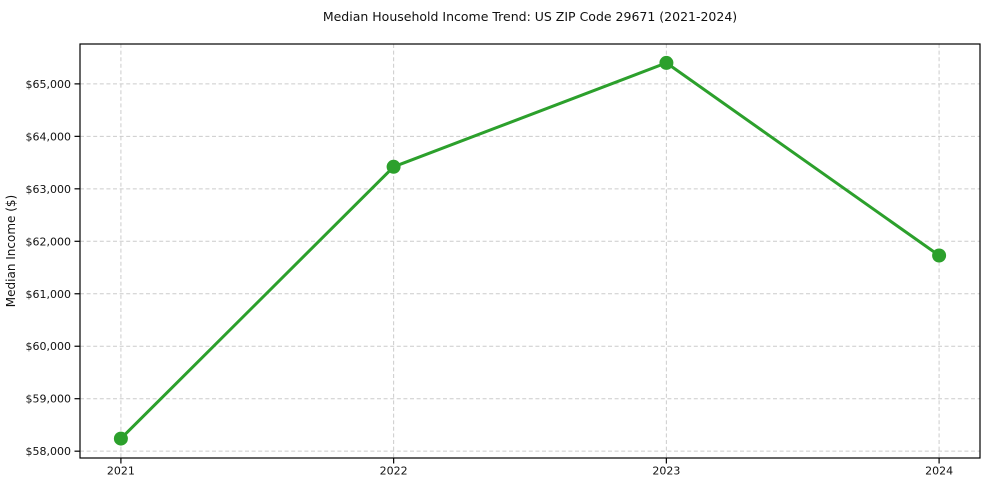  Describe the element at coordinates (49, 241) in the screenshot. I see `y-tick-label: $62,000` at that location.